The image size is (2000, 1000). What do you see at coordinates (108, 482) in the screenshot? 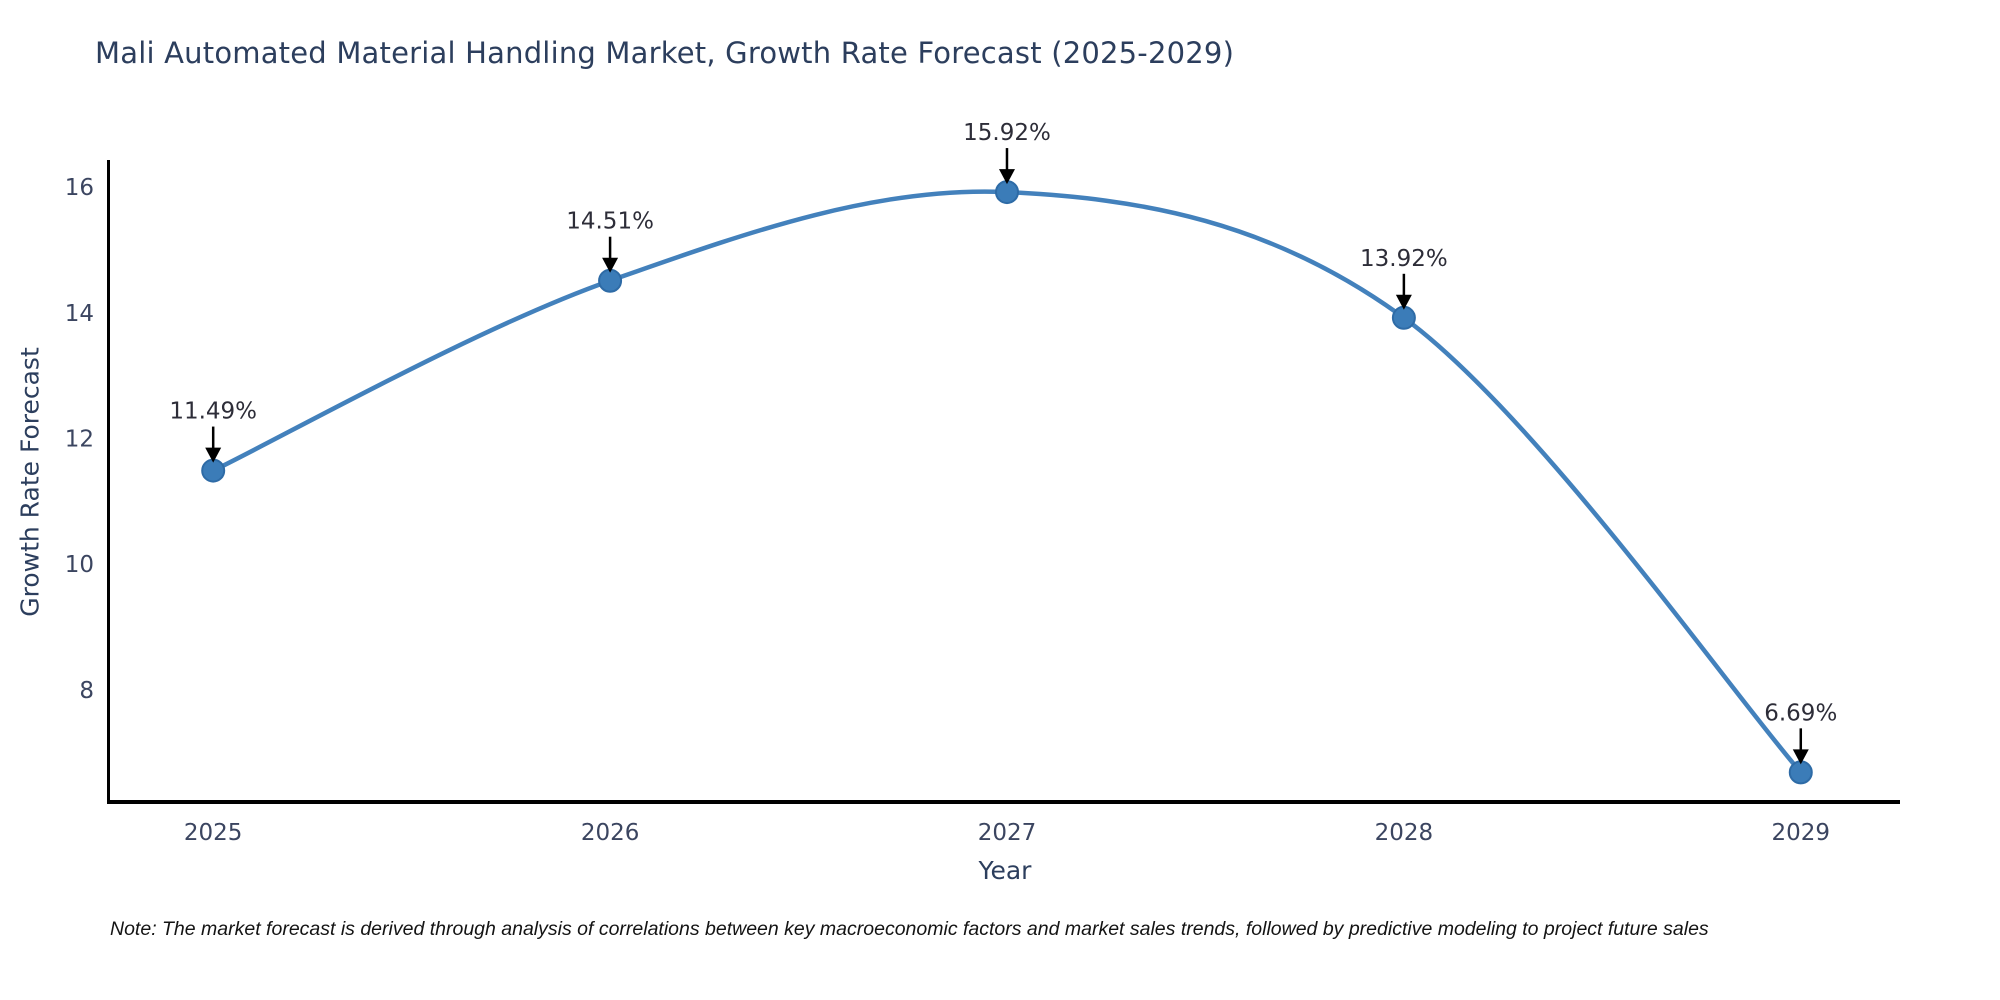
I see `y-axis-spine` at bounding box center [108, 482].